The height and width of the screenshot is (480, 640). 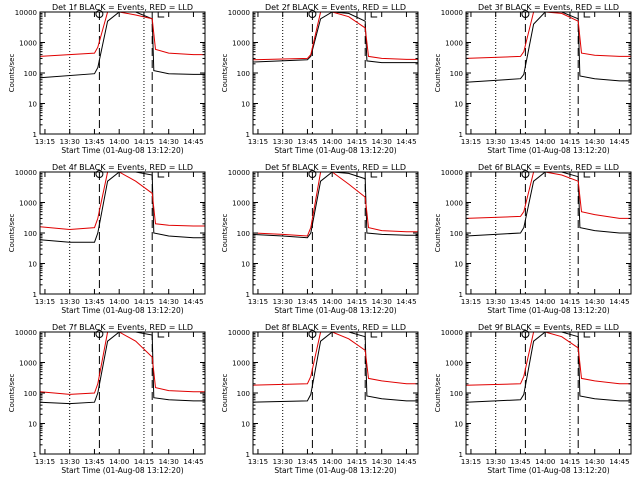 What do you see at coordinates (335, 167) in the screenshot?
I see `chart-title: Det 5f BLACK = Events, RED = LLD` at bounding box center [335, 167].